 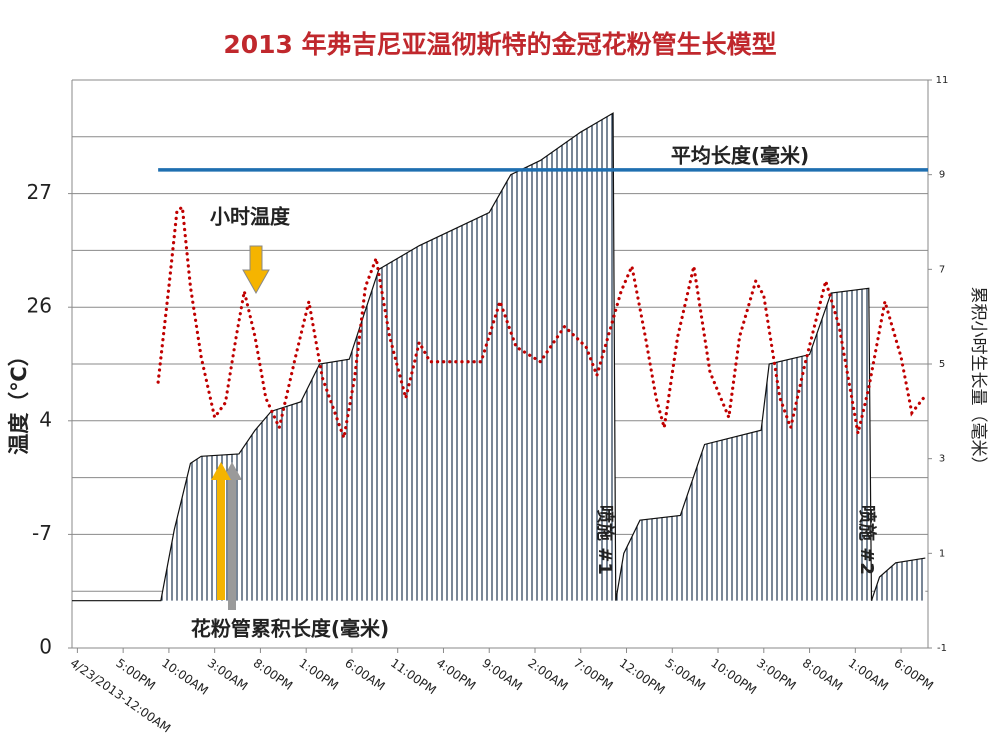 What do you see at coordinates (547, 675) in the screenshot?
I see `x-tick-label: 2:00AM` at bounding box center [547, 675].